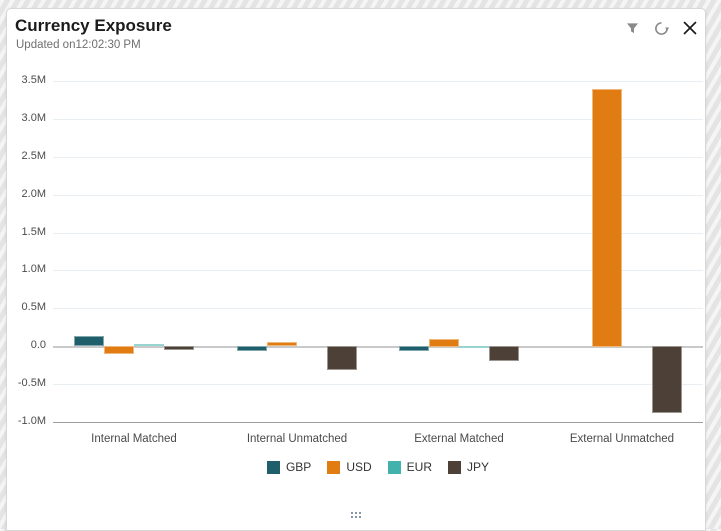 This screenshot has width=721, height=531. I want to click on y-axis-tick-label: 2.5M, so click(33, 156).